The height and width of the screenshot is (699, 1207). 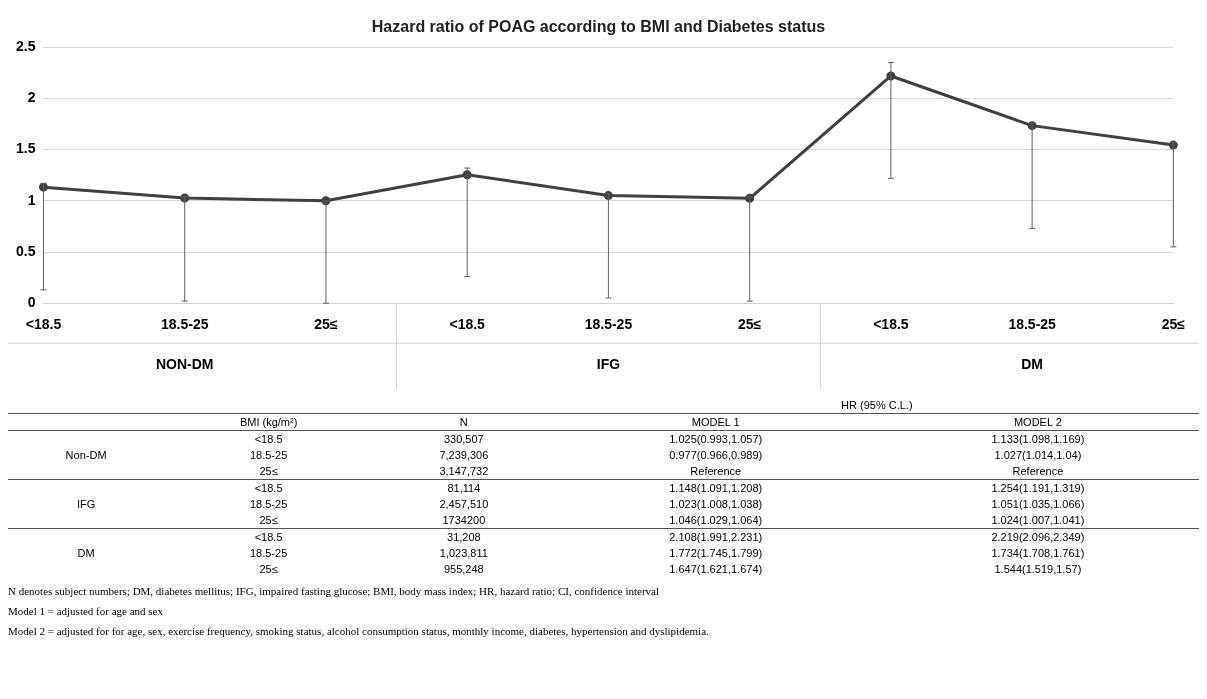 What do you see at coordinates (1038, 504) in the screenshot?
I see `text: 1.051(1.035,1.066)` at bounding box center [1038, 504].